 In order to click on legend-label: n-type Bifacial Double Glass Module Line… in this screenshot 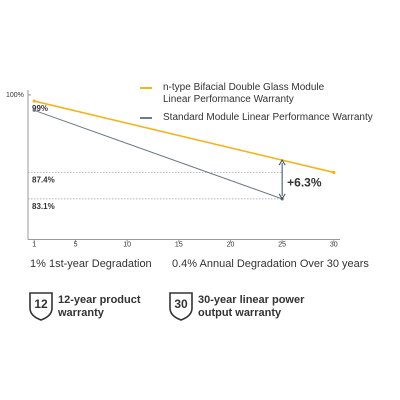, I will do `click(244, 93)`.